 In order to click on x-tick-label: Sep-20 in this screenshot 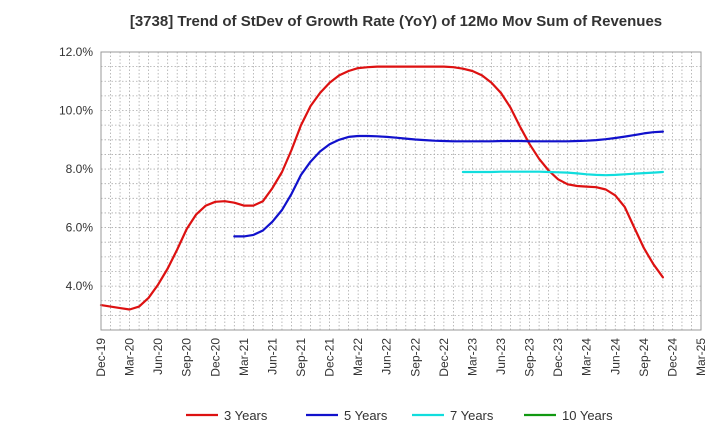, I will do `click(187, 357)`.